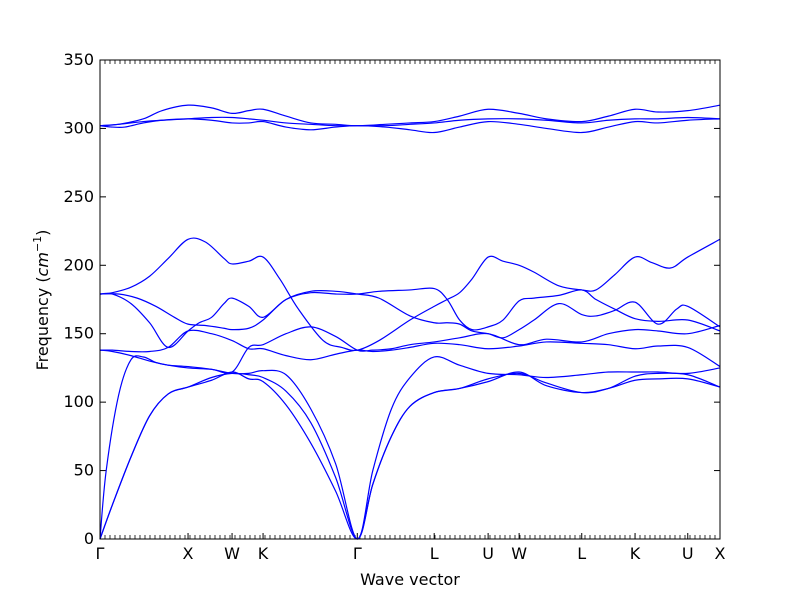 The image size is (800, 600). I want to click on y-tick-label: 250, so click(78, 196).